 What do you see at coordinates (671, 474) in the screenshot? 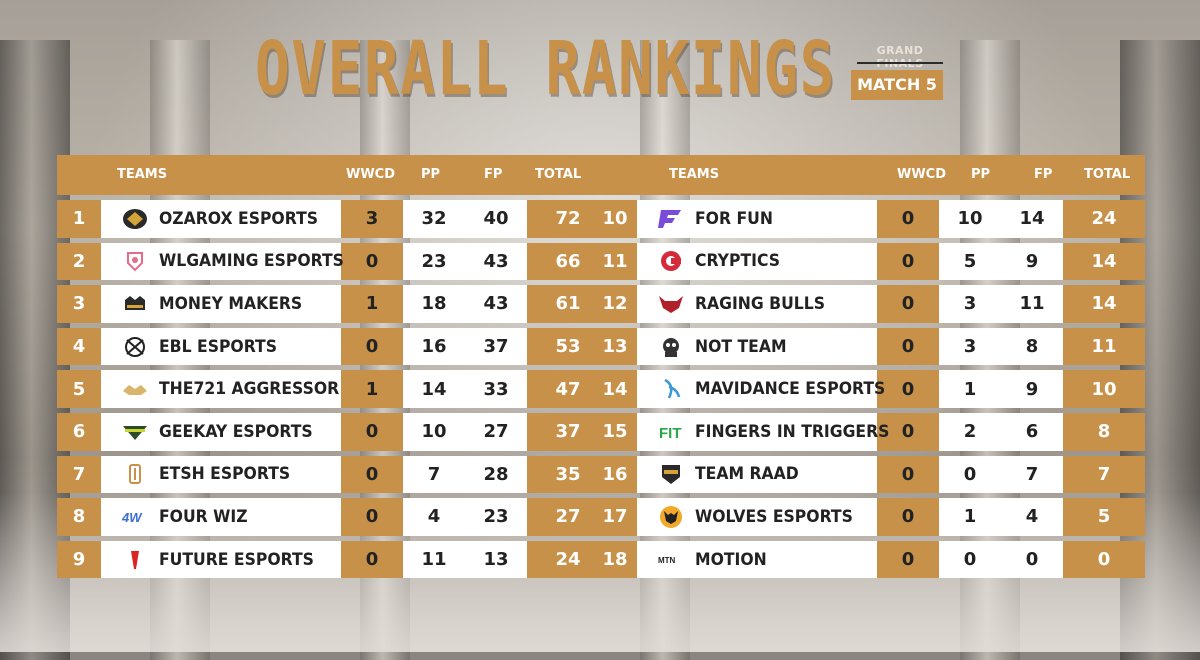
I see `team-raad-logo` at bounding box center [671, 474].